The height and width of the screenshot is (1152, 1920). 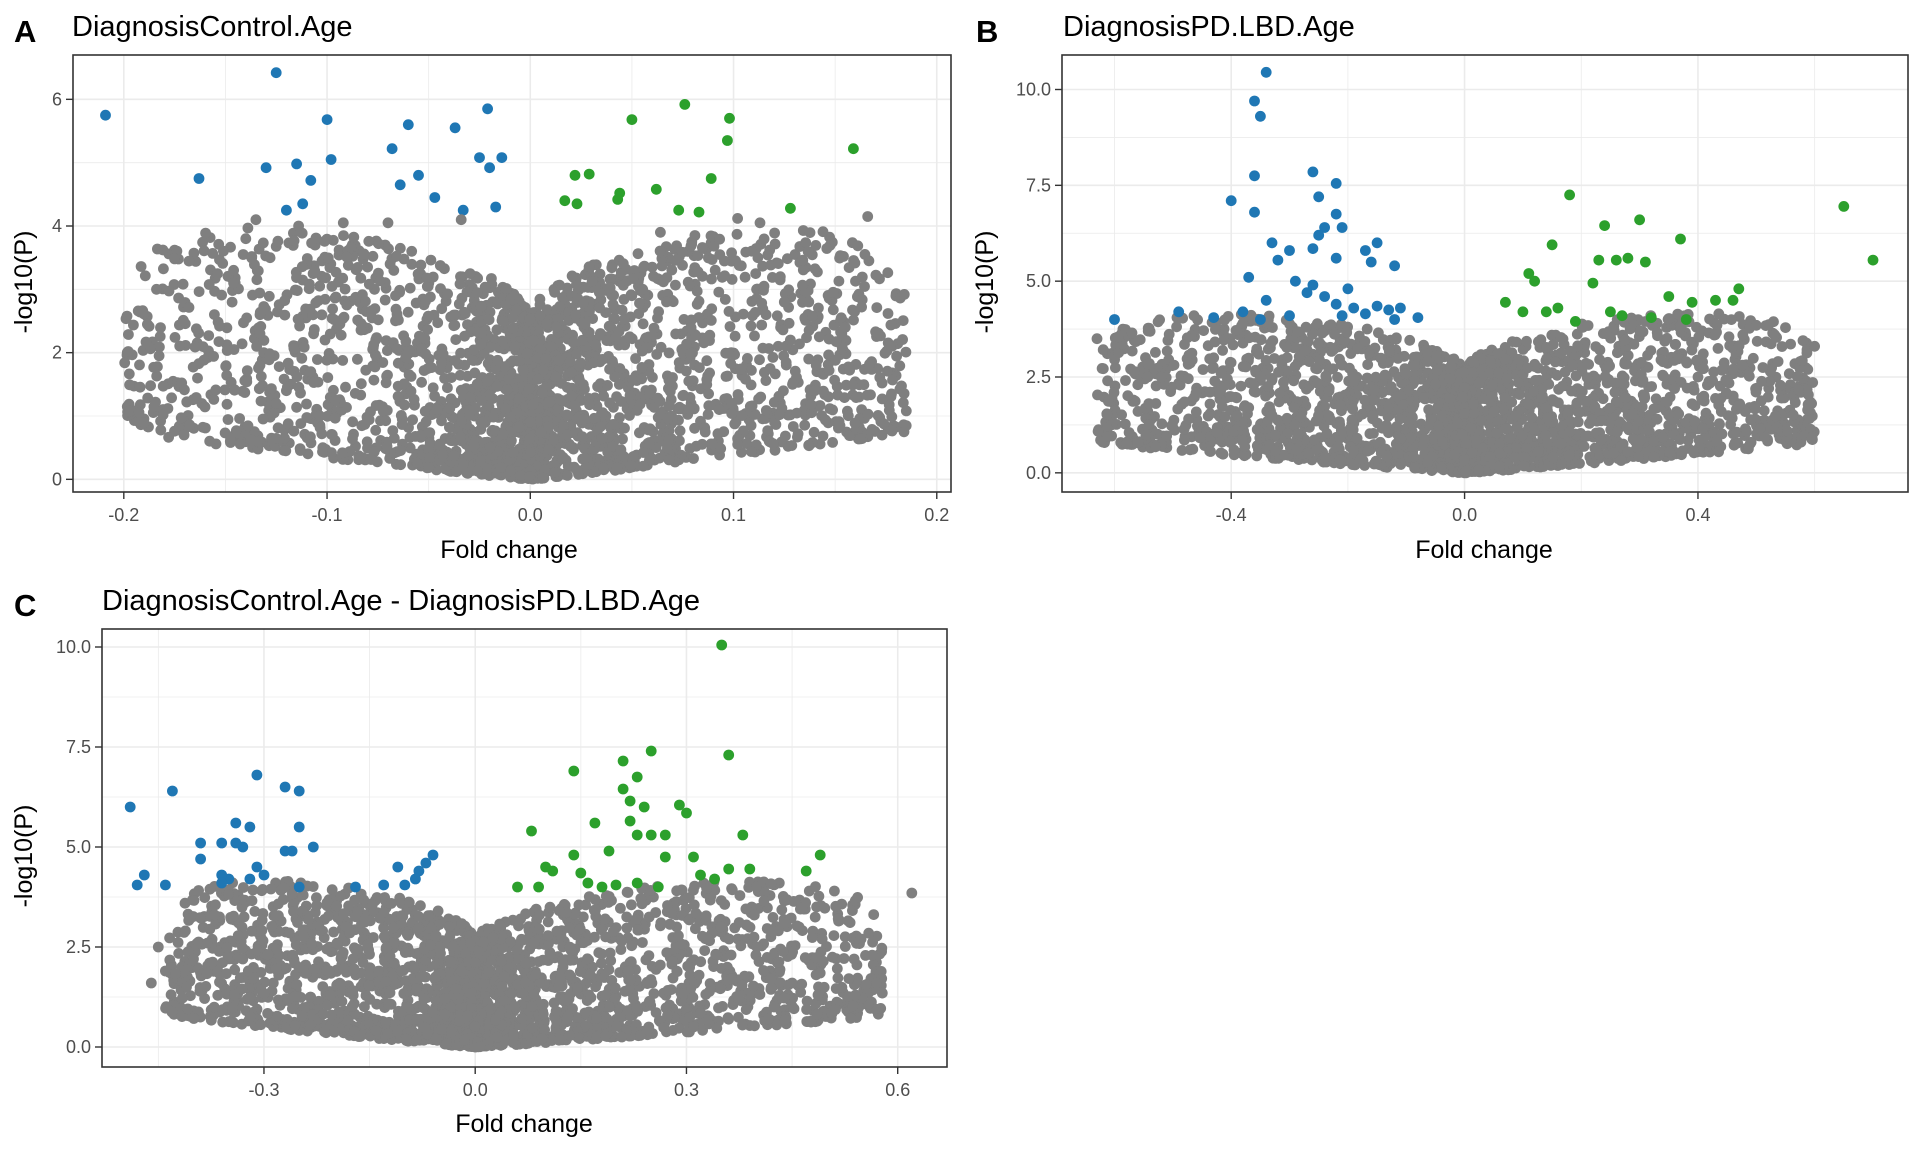 What do you see at coordinates (24, 282) in the screenshot?
I see `y-axis-label: -log10(P)` at bounding box center [24, 282].